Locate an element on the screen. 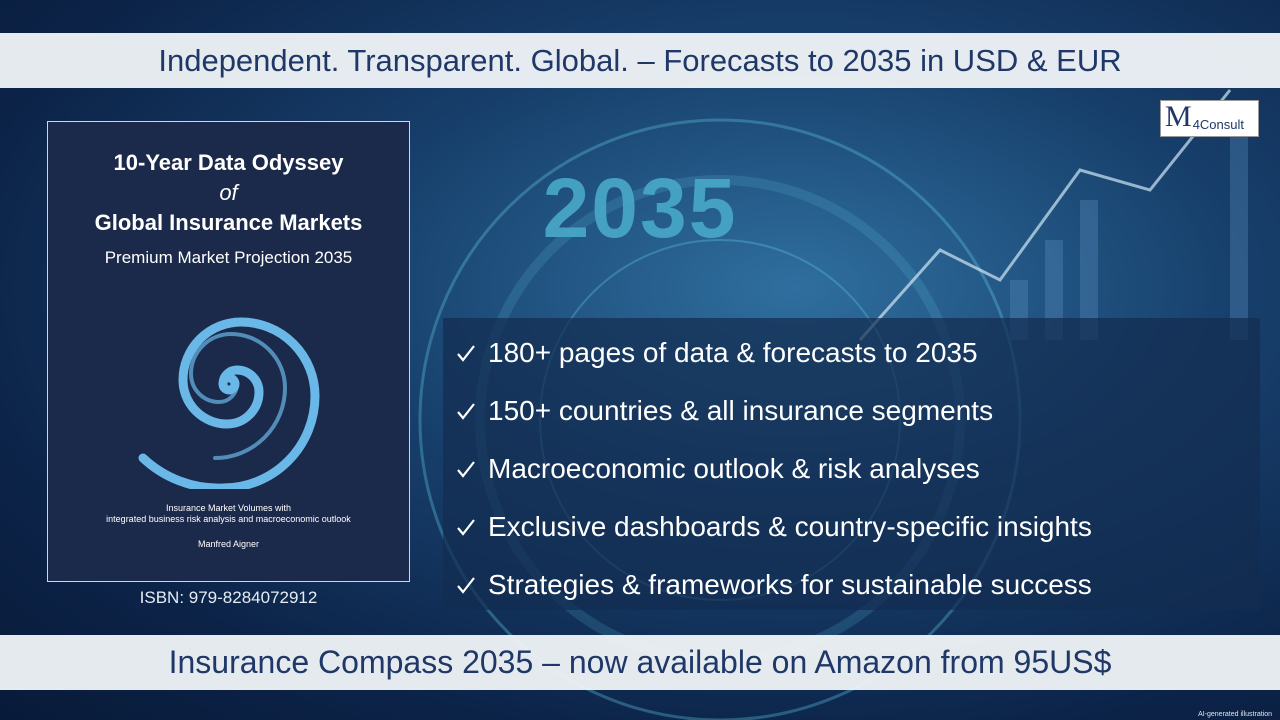 The height and width of the screenshot is (720, 1280). book-title-line: 10-Year Data Odyssey is located at coordinates (228, 162).